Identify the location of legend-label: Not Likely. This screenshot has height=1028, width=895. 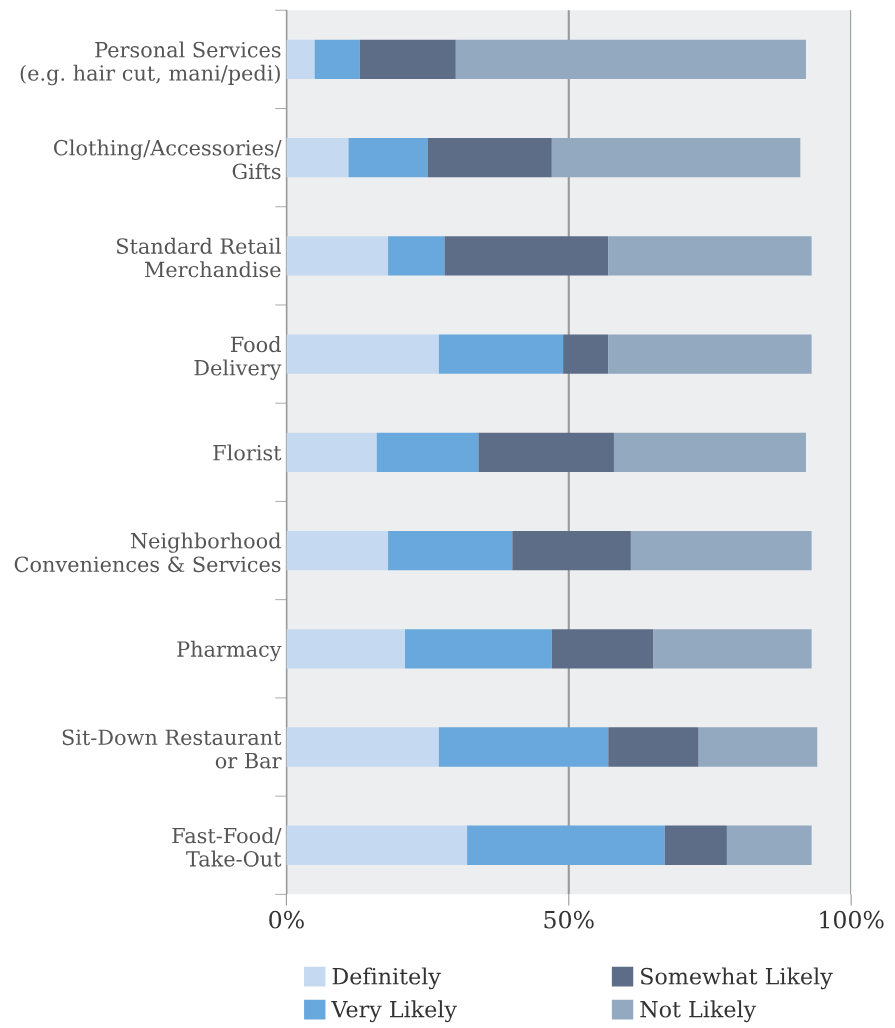
(698, 1011).